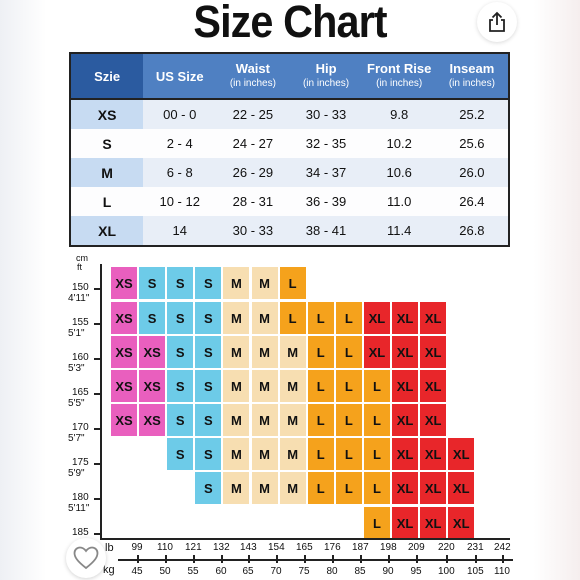 The image size is (580, 580). I want to click on table-cell: 32 - 35, so click(326, 143).